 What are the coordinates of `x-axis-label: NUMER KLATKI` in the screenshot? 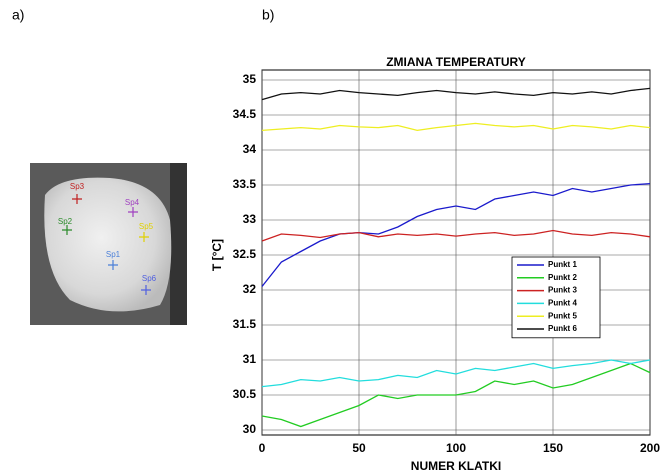 It's located at (456, 466).